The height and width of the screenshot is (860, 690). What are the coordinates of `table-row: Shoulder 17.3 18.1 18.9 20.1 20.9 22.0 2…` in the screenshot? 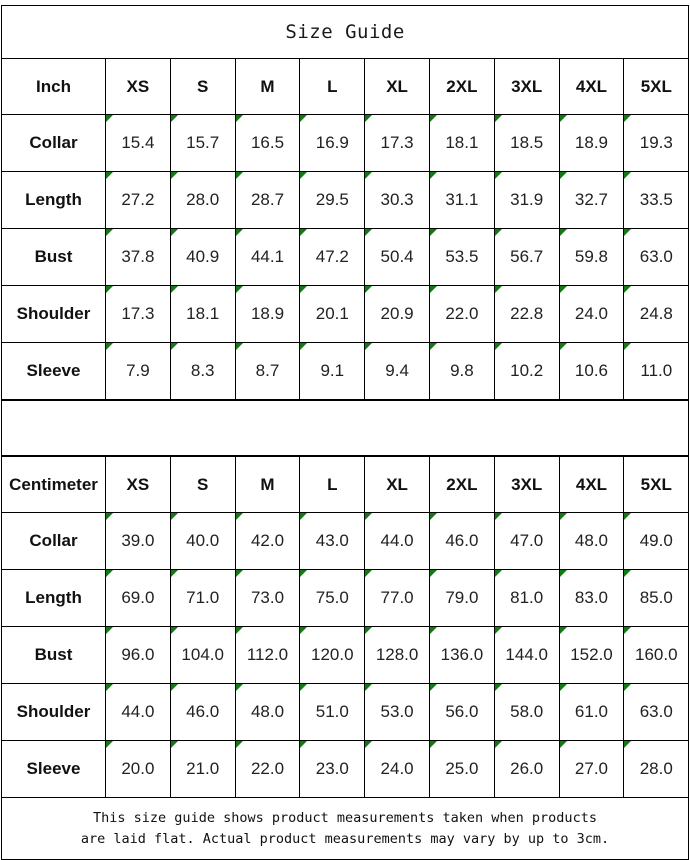 It's located at (345, 314).